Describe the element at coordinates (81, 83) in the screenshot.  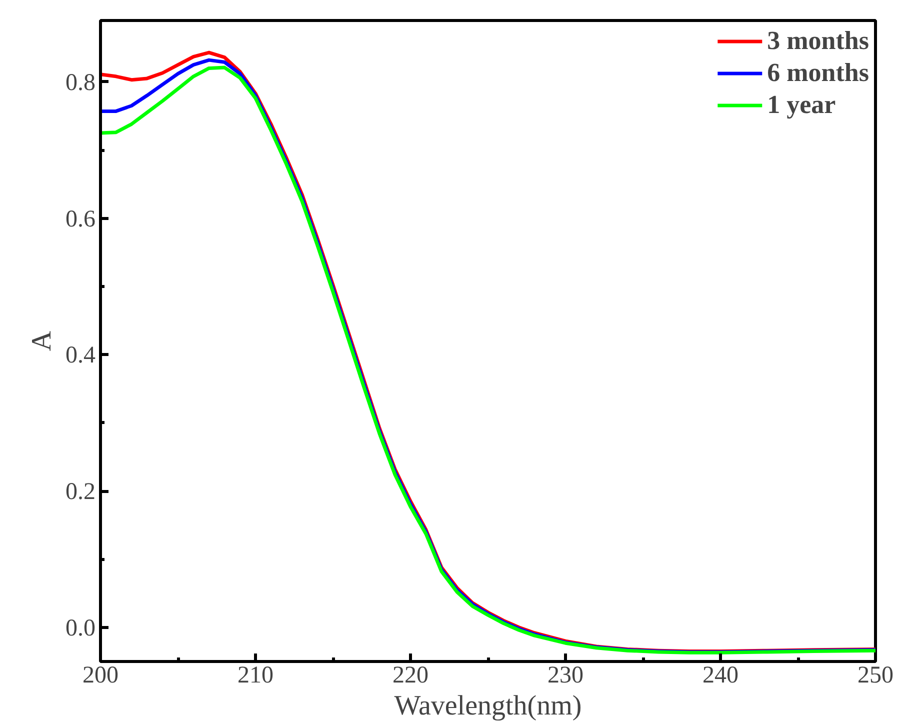
I see `y-tick-label: 0.8` at that location.